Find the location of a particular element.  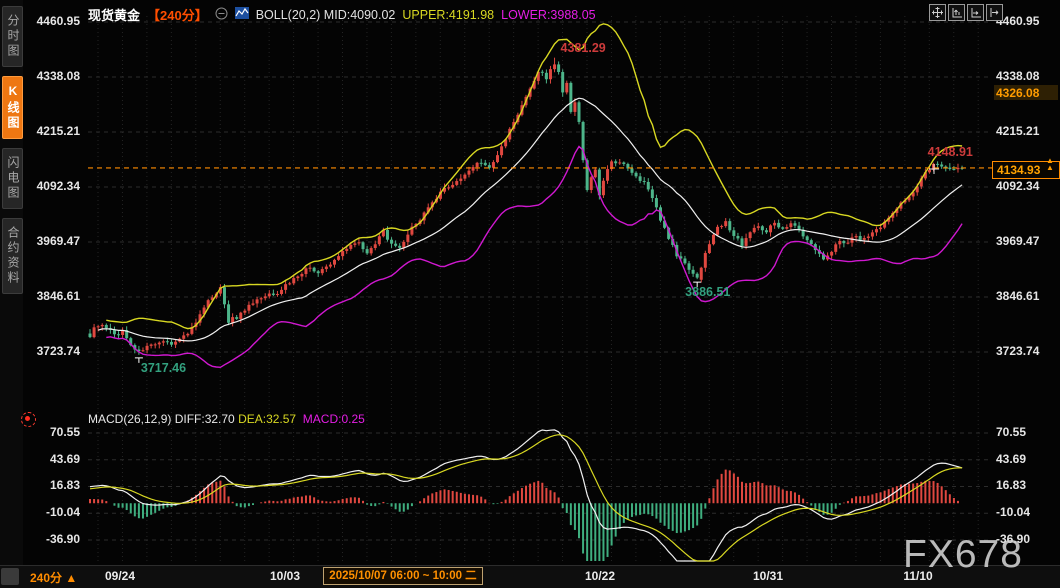

boll-lower-label: LOWER:3988.05 is located at coordinates (548, 14).